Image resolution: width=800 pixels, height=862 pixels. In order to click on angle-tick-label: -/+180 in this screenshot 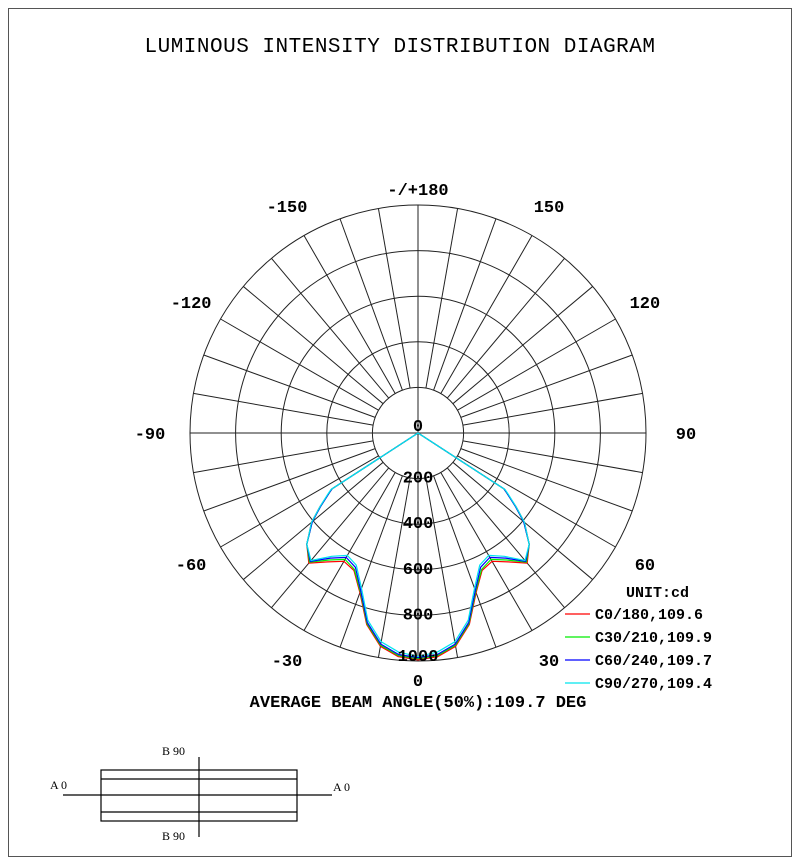, I will do `click(417, 191)`.